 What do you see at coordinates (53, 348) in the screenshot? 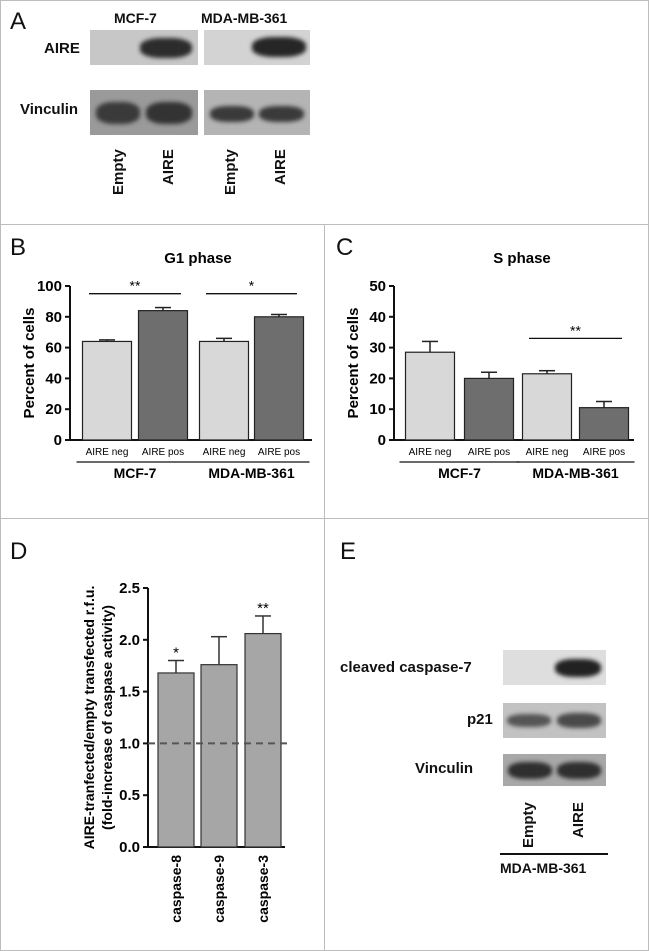
I see `y-tick-label: 60` at bounding box center [53, 348].